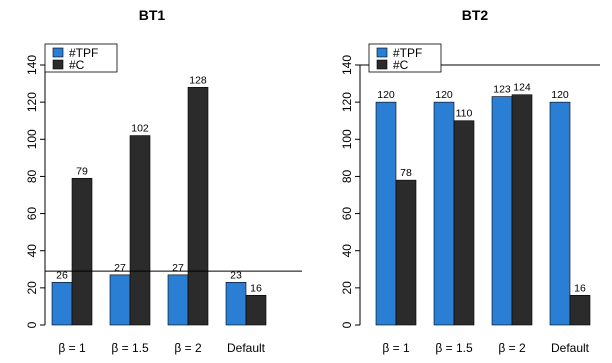 The image size is (612, 363). What do you see at coordinates (140, 129) in the screenshot?
I see `bar-value-label: 102` at bounding box center [140, 129].